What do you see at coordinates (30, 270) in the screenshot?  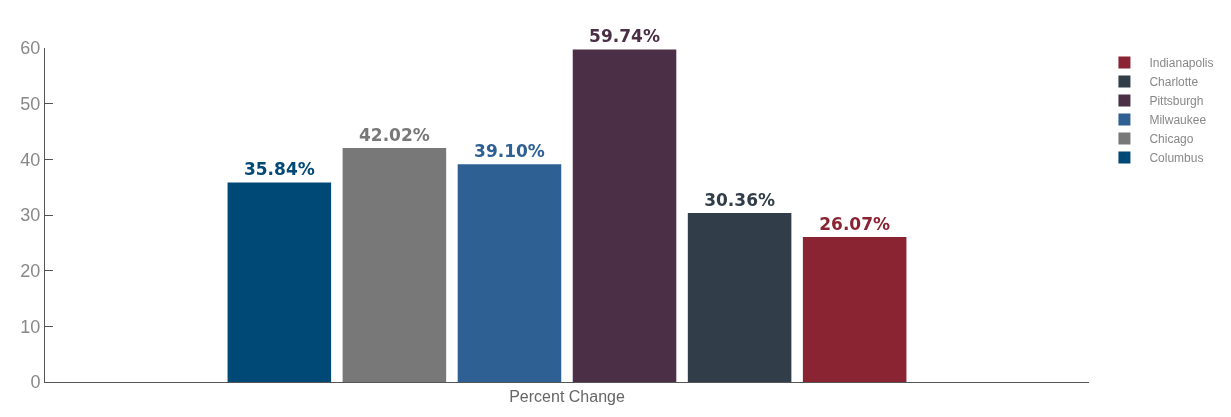 I see `y-tick-label: 20` at bounding box center [30, 270].